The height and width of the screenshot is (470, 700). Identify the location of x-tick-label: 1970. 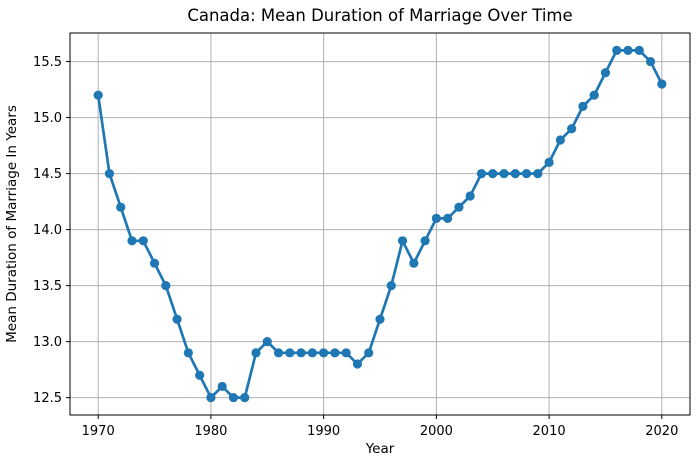
(98, 431).